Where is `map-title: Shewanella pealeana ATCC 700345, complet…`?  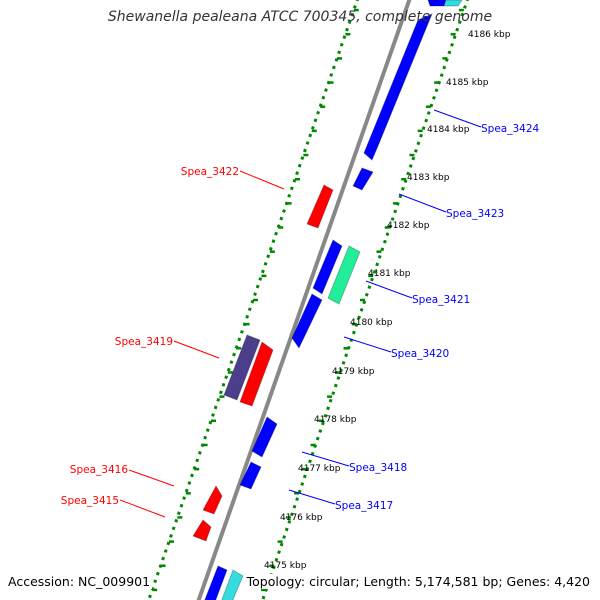 map-title: Shewanella pealeana ATCC 700345, complet… is located at coordinates (300, 17).